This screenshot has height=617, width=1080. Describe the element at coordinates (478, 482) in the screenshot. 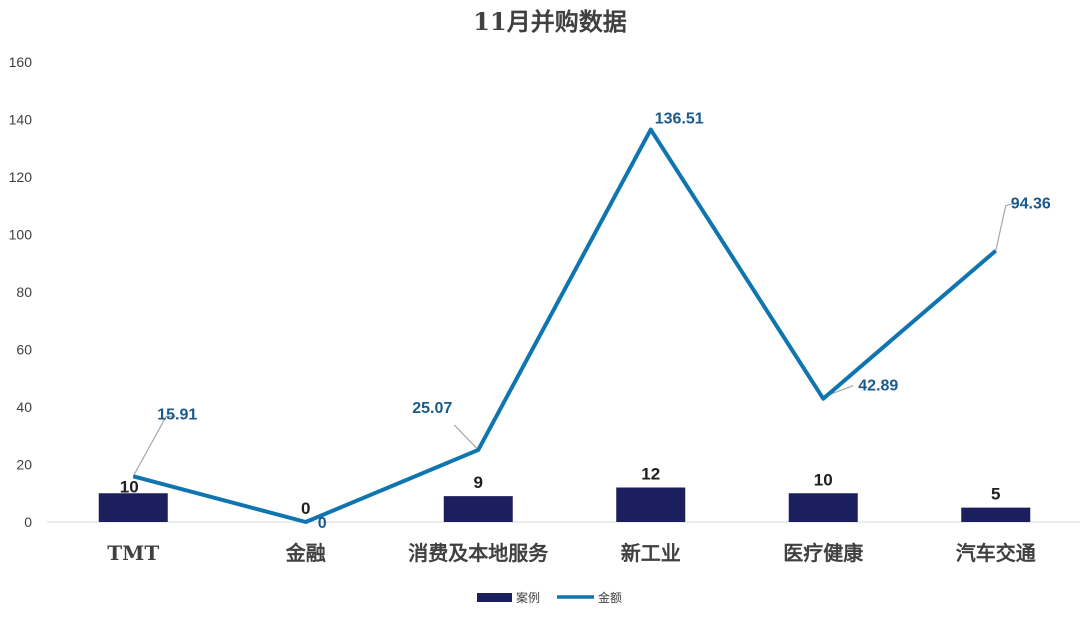

I see `bar-data-label: 9` at that location.